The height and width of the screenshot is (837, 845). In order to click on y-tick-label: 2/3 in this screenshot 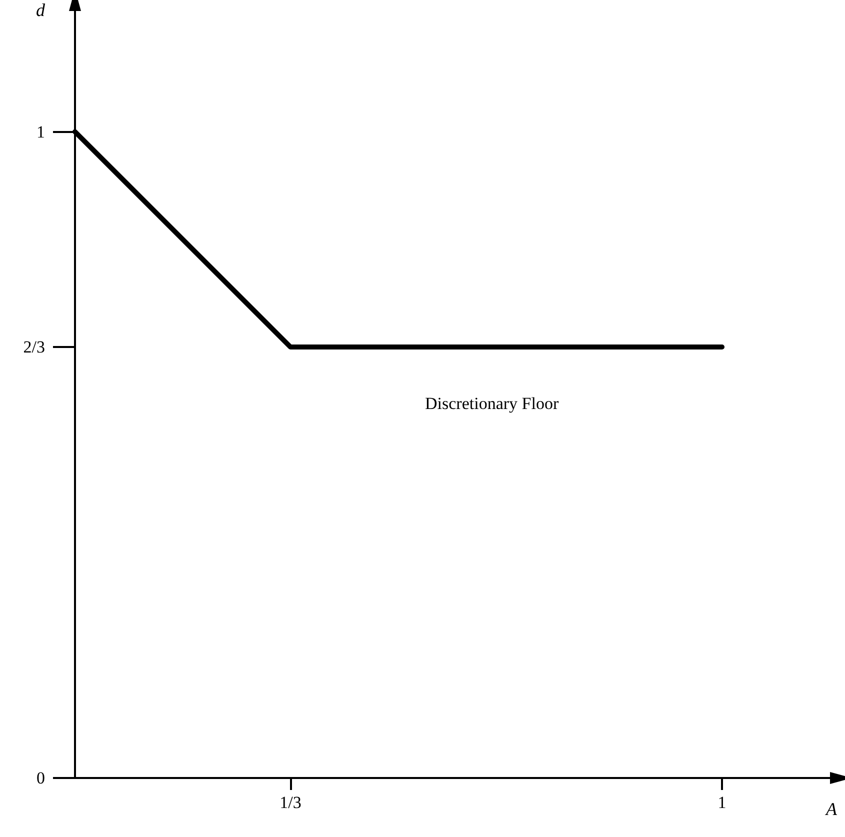, I will do `click(34, 346)`.